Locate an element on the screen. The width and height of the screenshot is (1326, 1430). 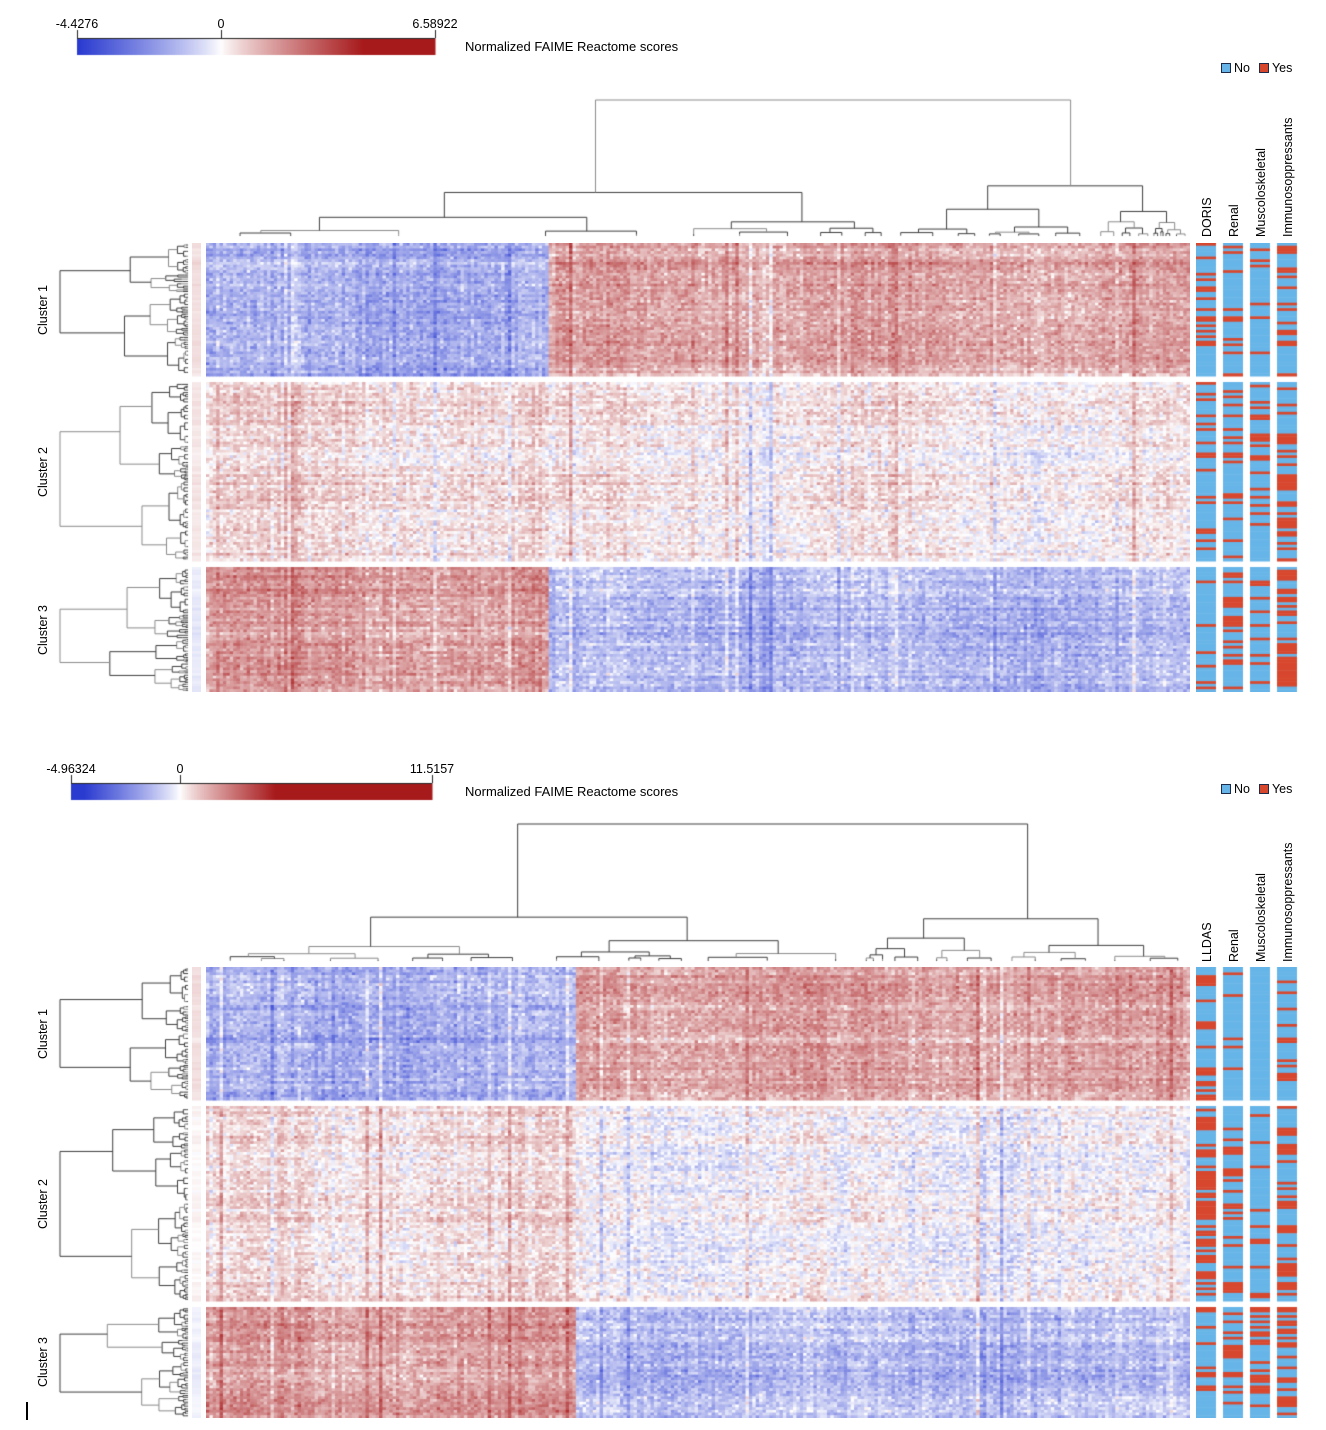
axis-tick-mark is located at coordinates (27, 1411).